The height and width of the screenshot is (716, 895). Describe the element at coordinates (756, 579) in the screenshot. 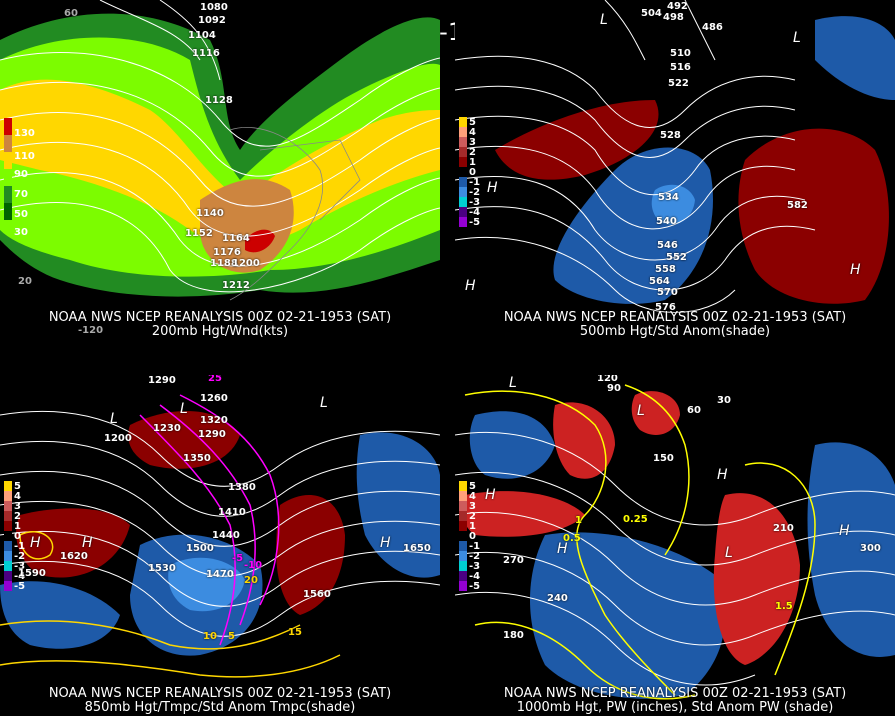

I see `anom-pos-center` at that location.